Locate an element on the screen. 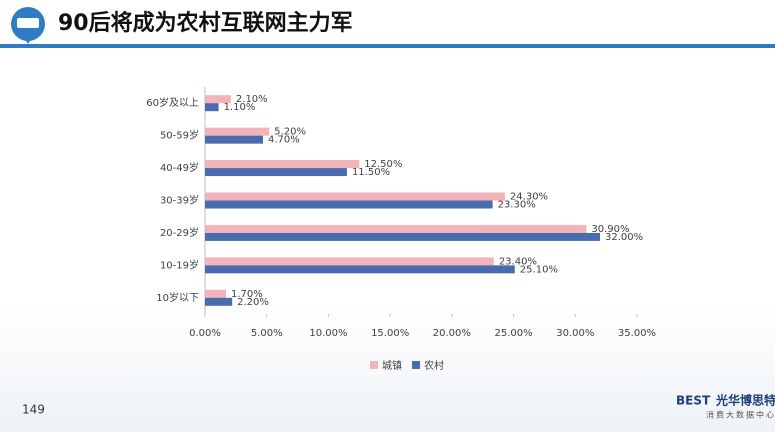 The width and height of the screenshot is (775, 432). value-label: 11.50% is located at coordinates (371, 172).